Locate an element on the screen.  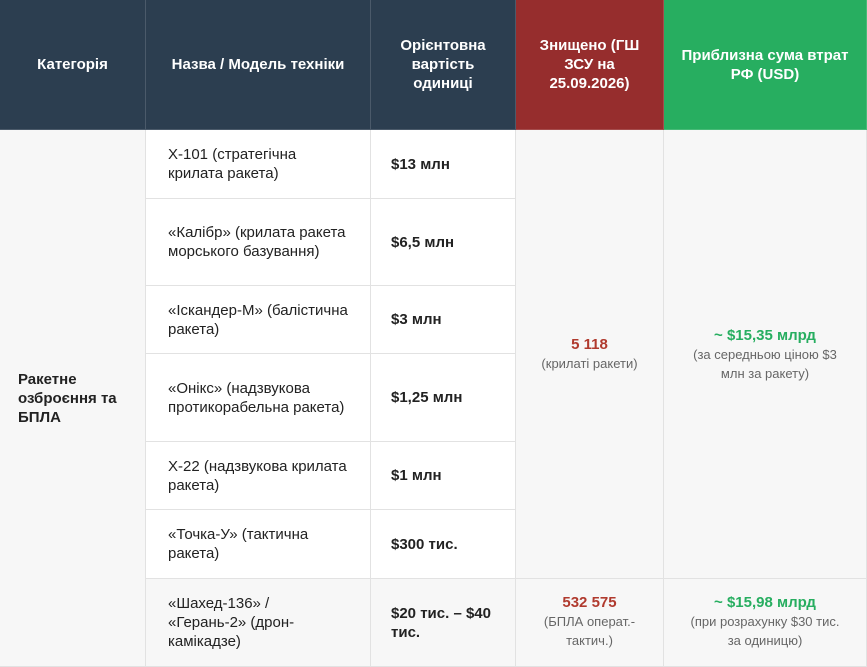
loss-sum: ~ $15,98 млрд is located at coordinates (765, 602).